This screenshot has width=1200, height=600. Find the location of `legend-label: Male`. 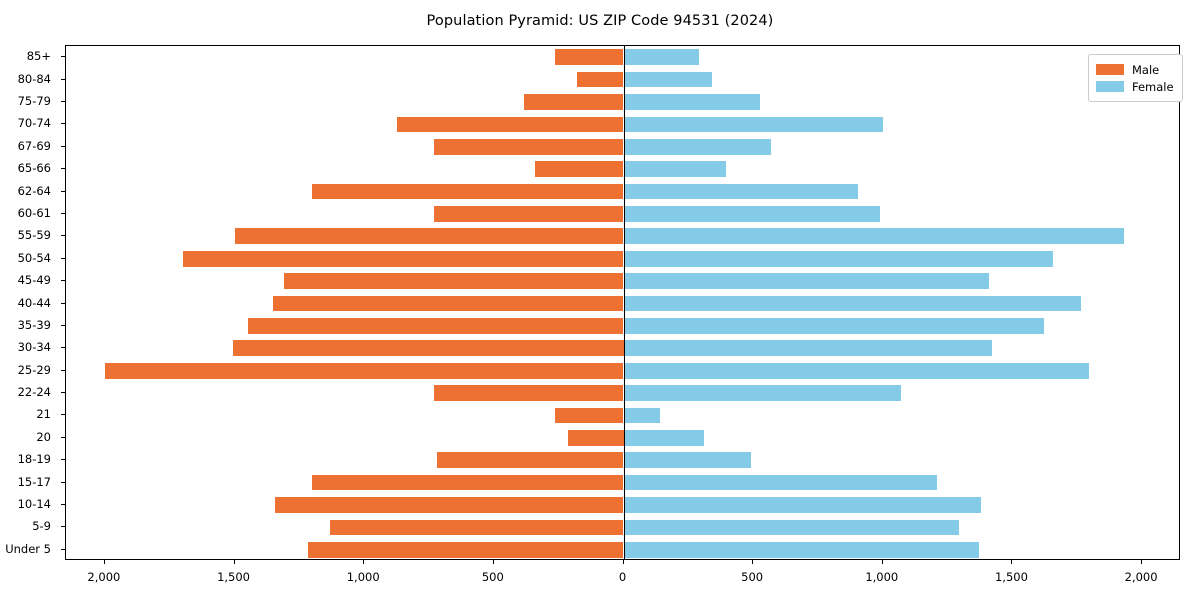

legend-label: Male is located at coordinates (1146, 69).